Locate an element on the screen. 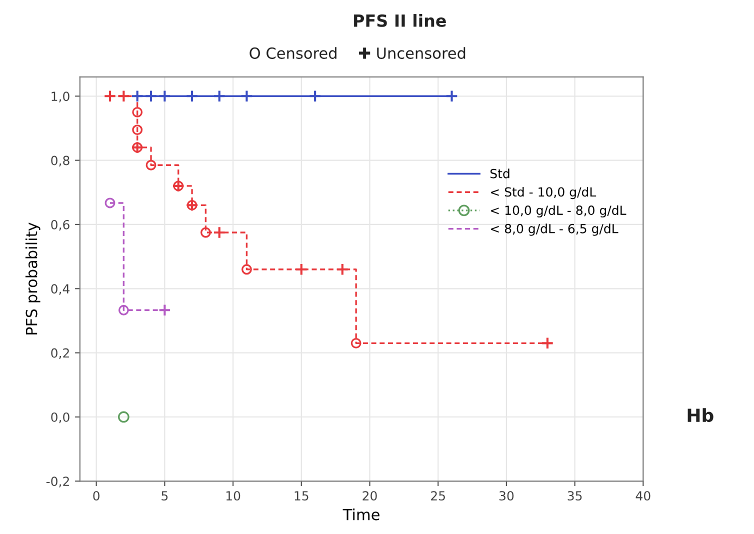 The width and height of the screenshot is (754, 534). x-tick-label: 10 is located at coordinates (233, 496).